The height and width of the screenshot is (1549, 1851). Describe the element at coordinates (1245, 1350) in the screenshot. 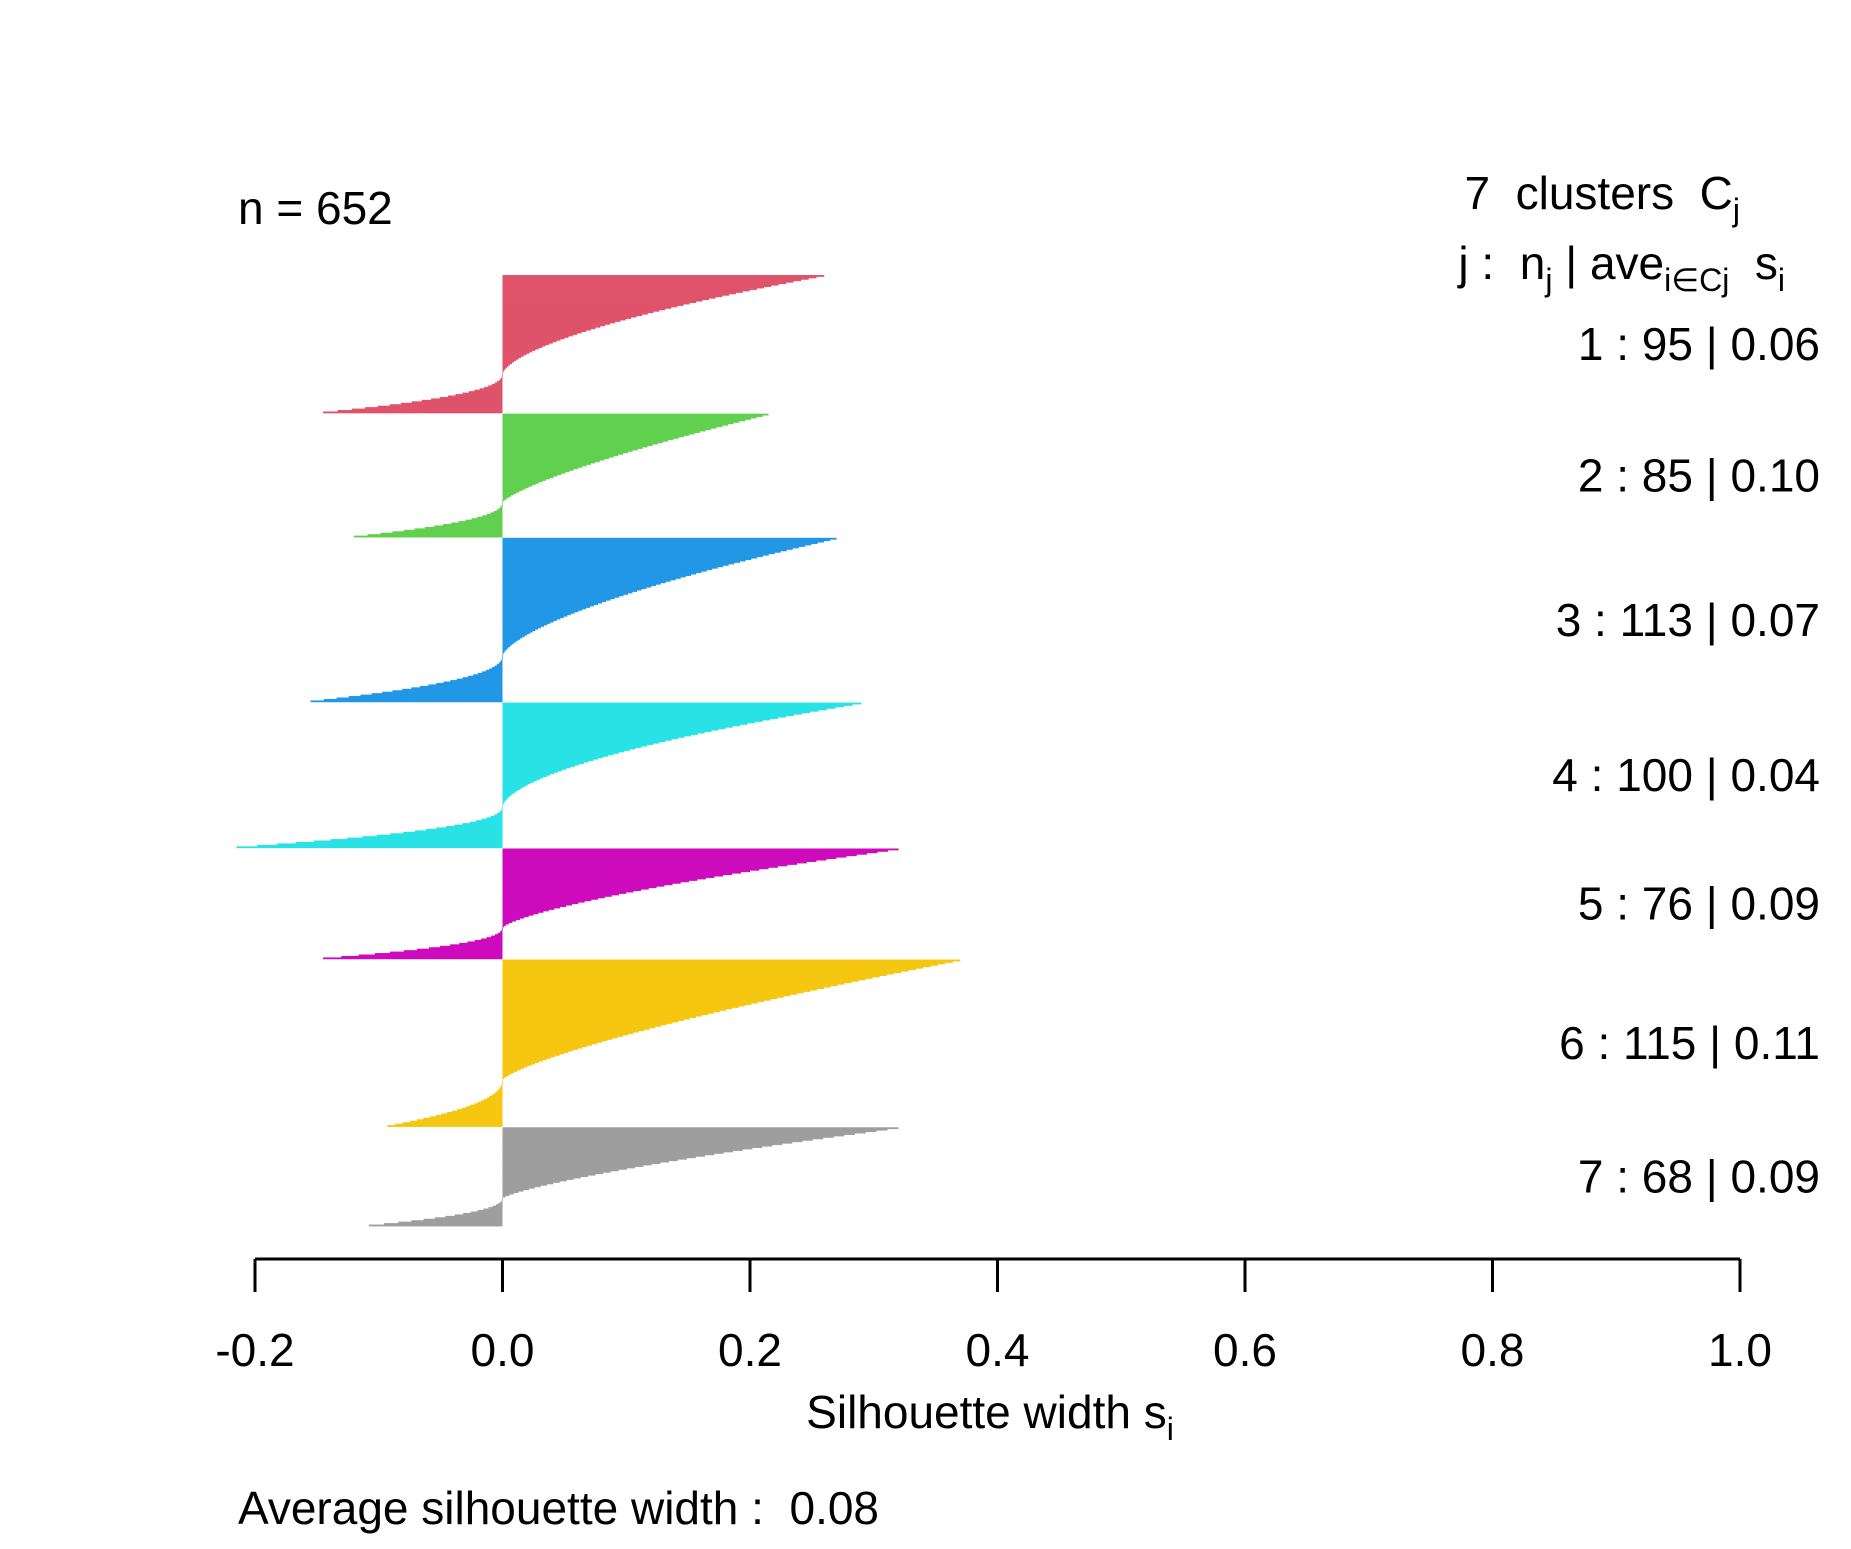

I see `x-tick-label-4: 0.6` at that location.